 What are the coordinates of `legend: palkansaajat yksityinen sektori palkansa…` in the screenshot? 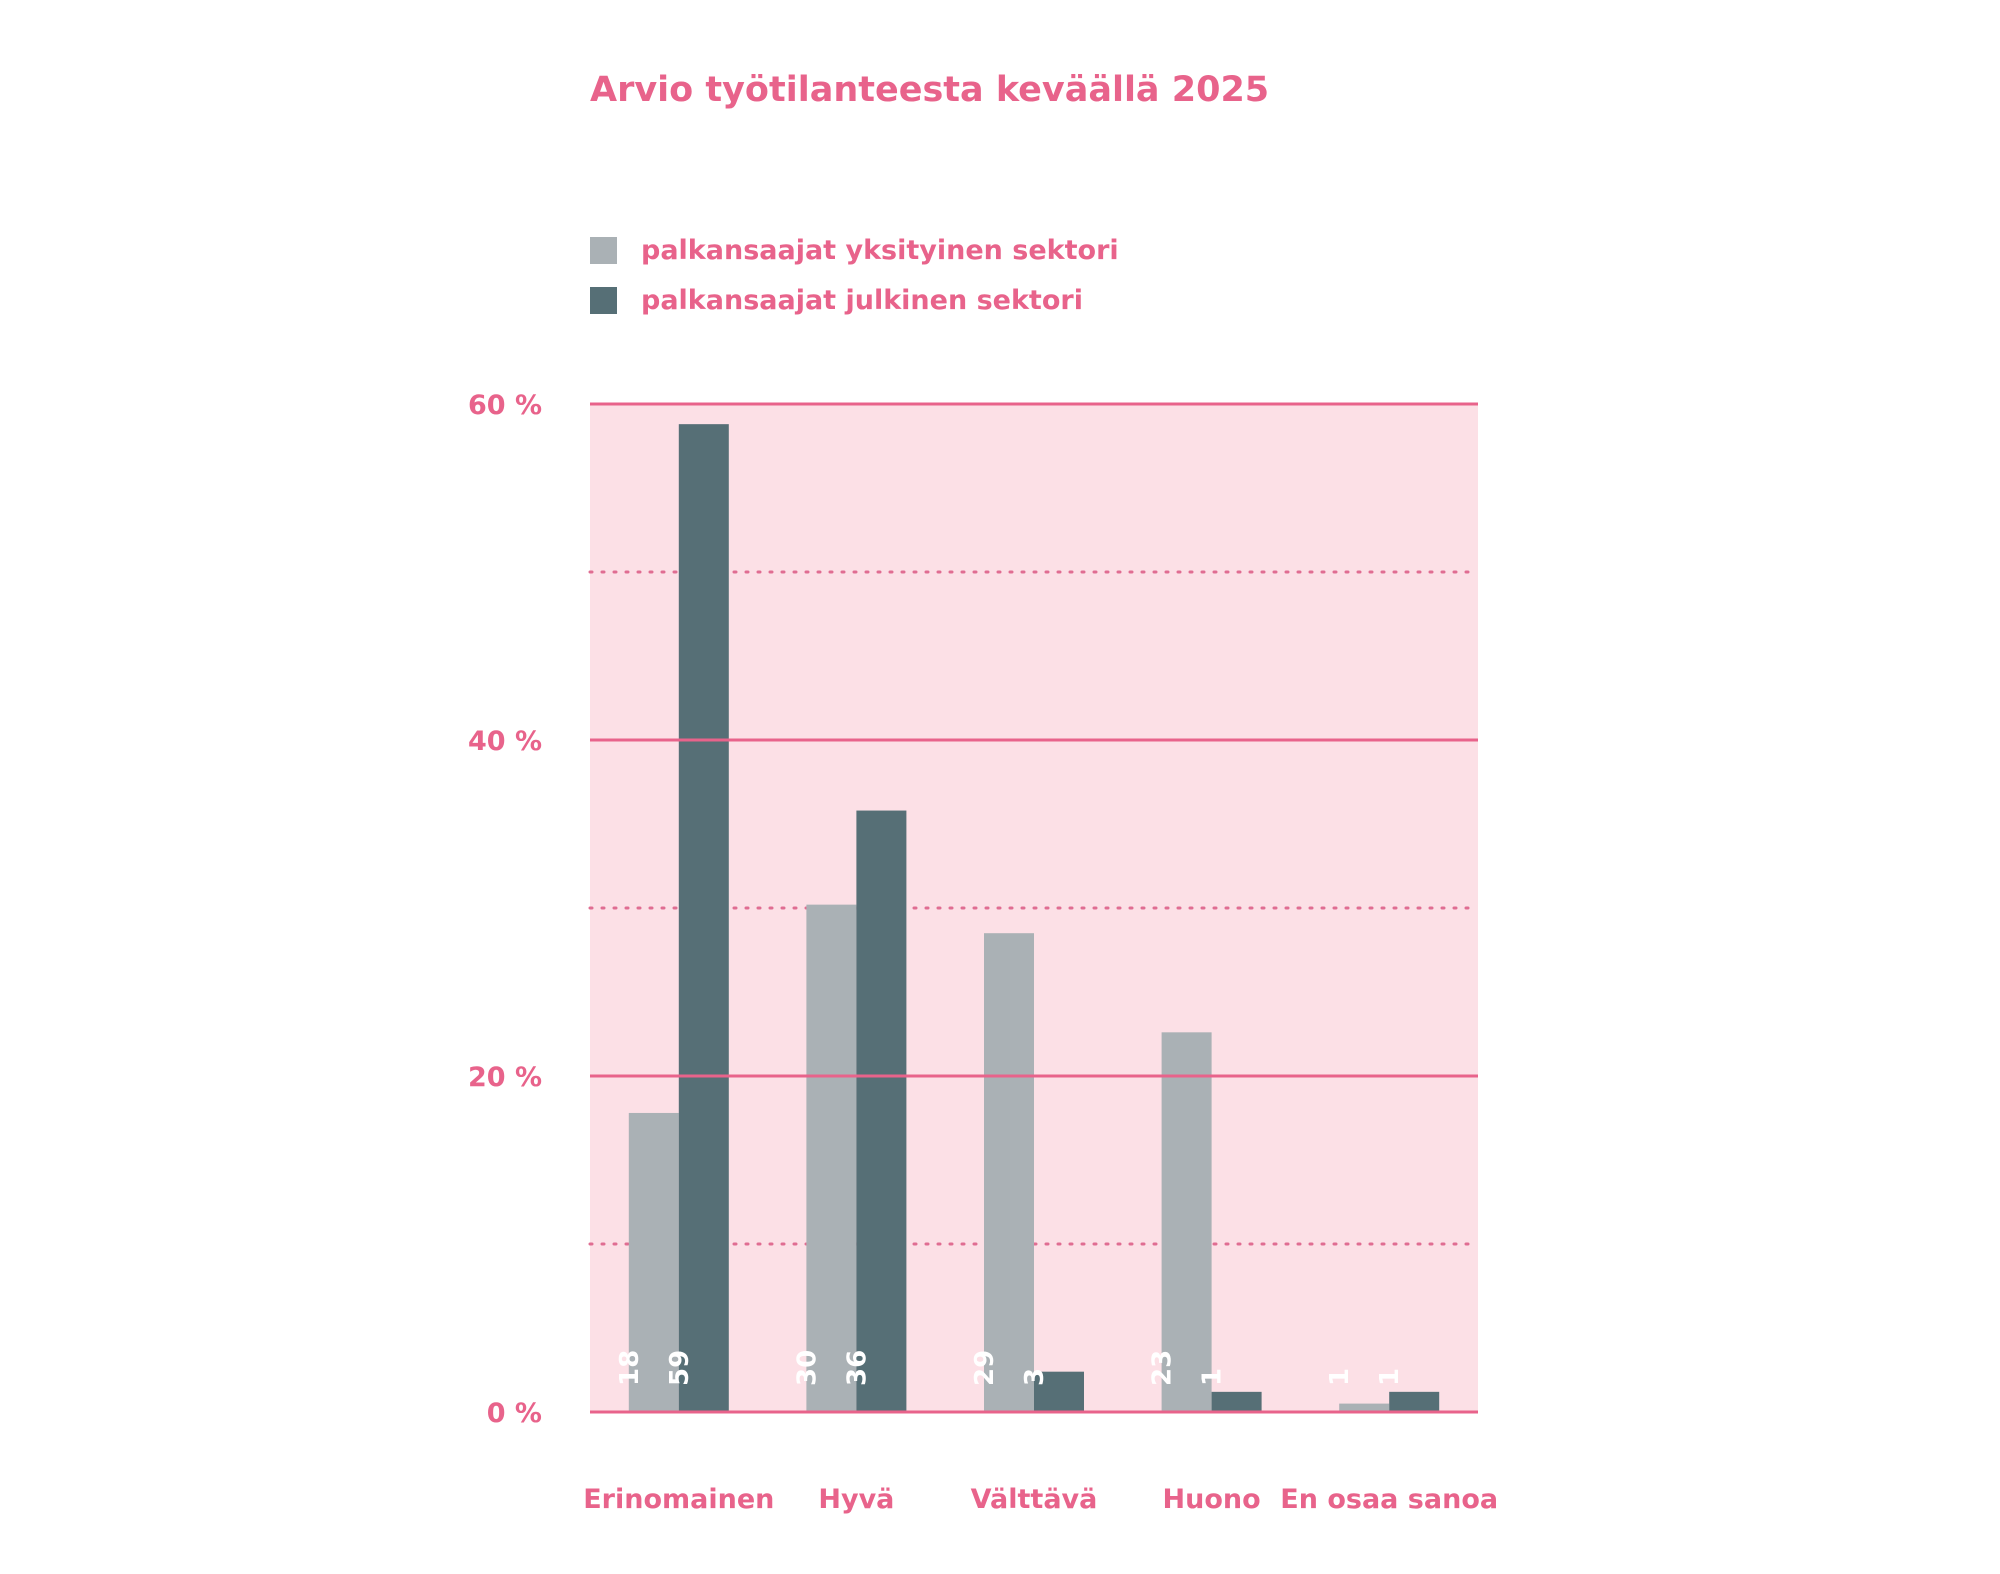 It's located at (854, 275).